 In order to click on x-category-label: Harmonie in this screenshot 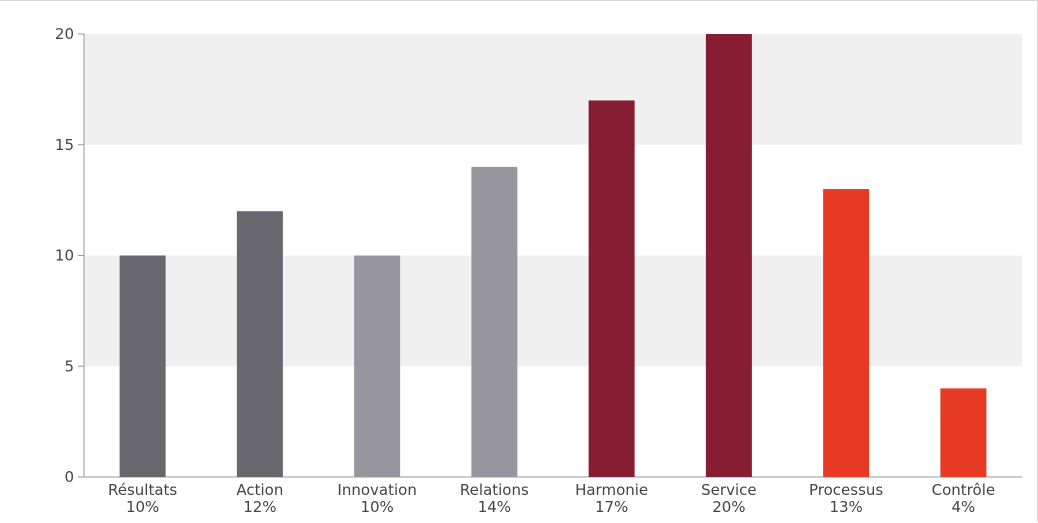, I will do `click(611, 490)`.